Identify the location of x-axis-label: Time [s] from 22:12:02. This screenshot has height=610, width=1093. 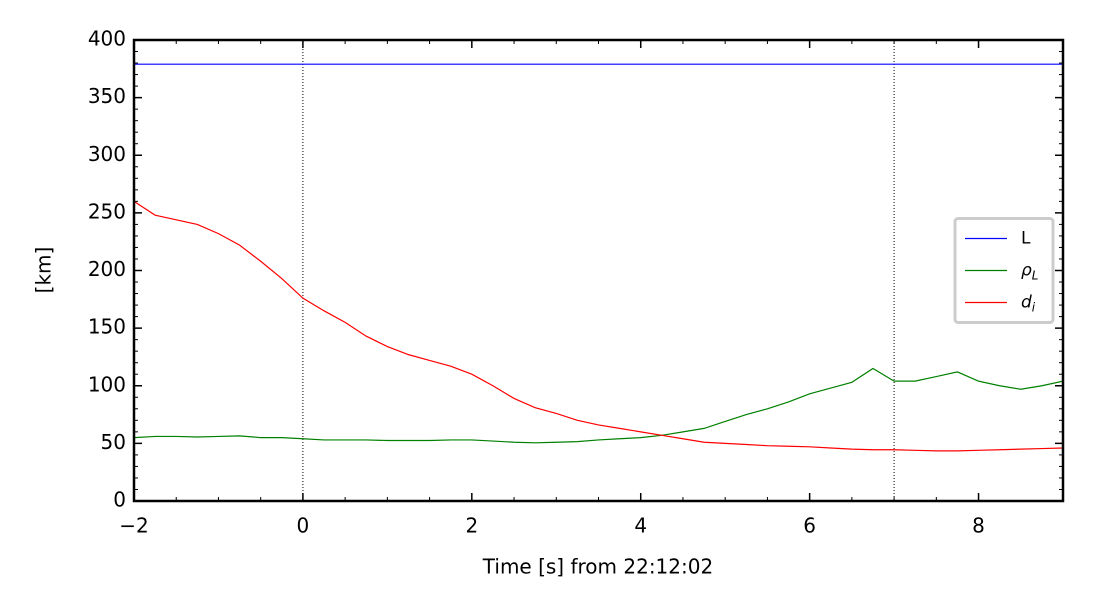
(597, 567).